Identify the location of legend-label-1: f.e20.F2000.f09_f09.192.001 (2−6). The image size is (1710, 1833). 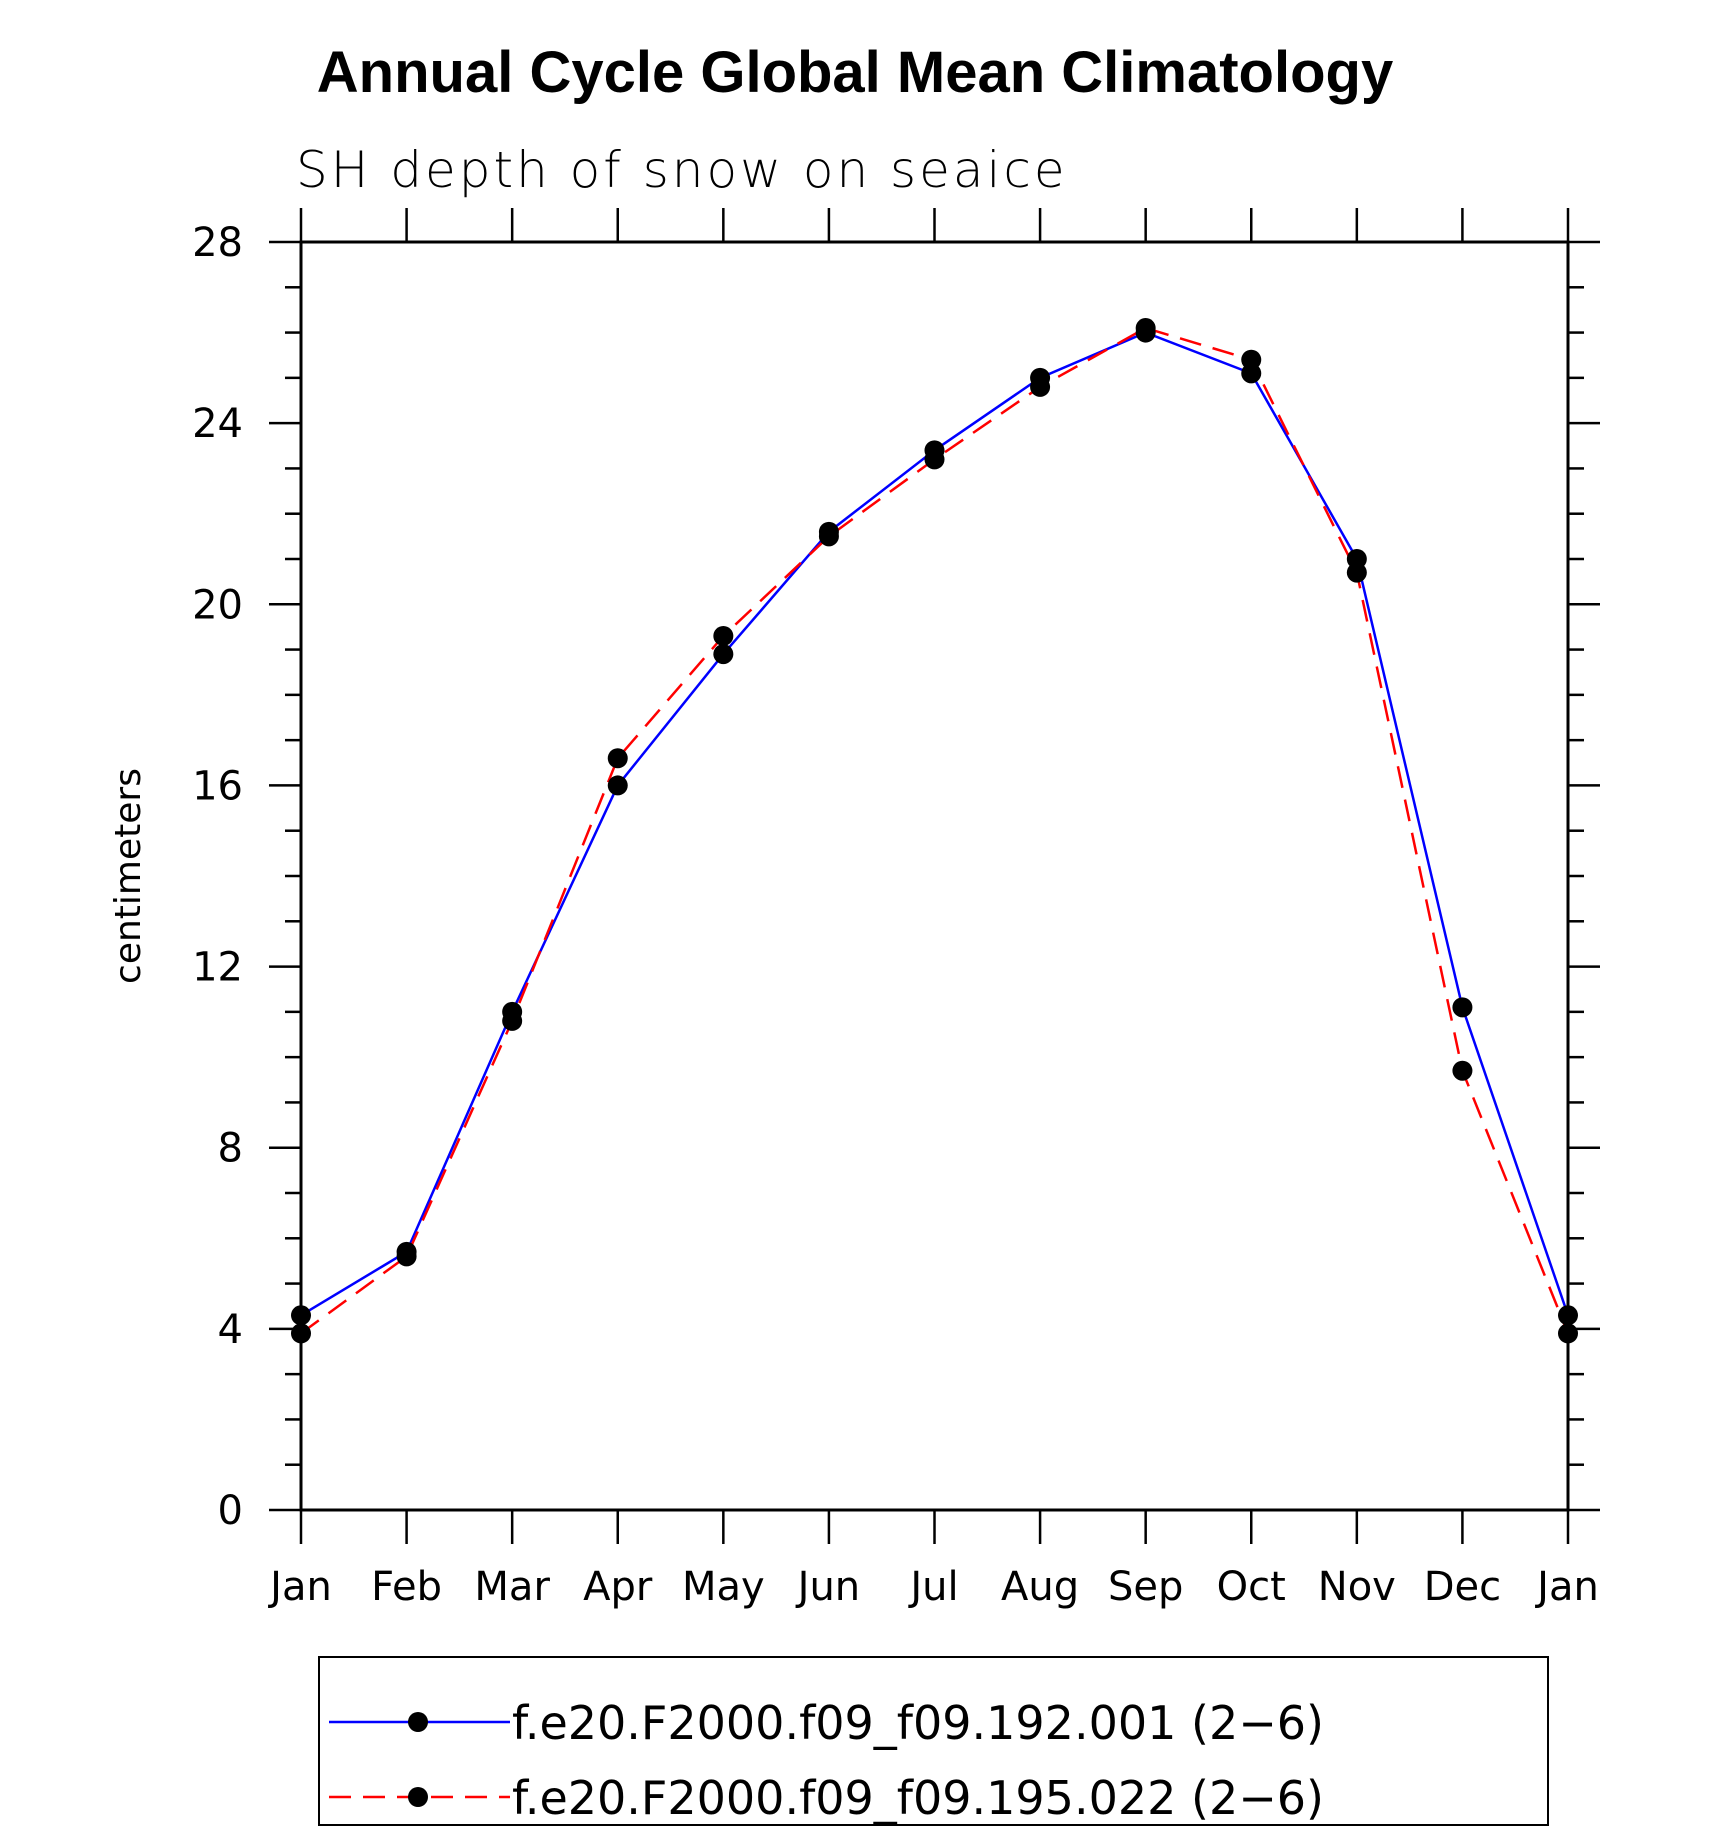
(918, 1723).